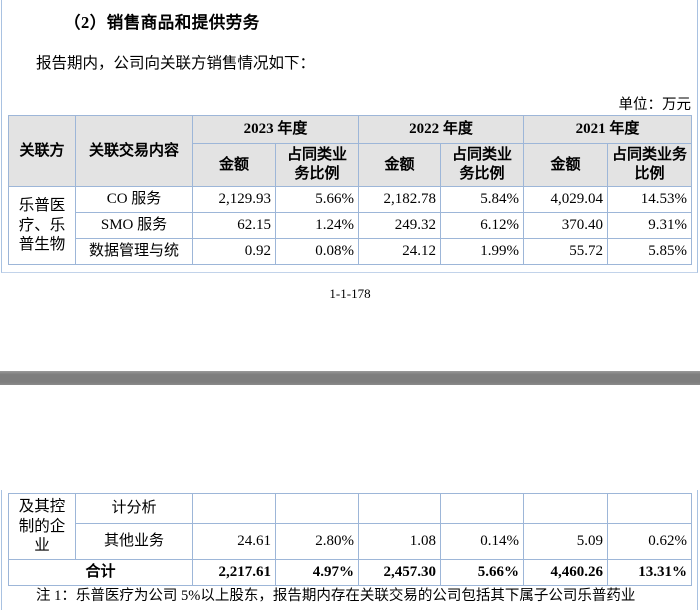 The height and width of the screenshot is (610, 700). Describe the element at coordinates (400, 225) in the screenshot. I see `table-cell: 249.32` at that location.